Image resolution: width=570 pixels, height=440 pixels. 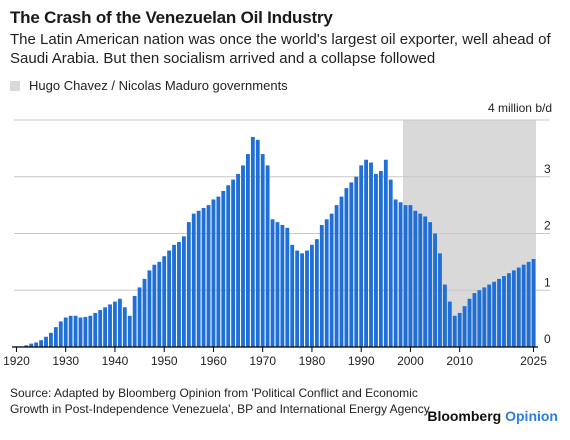 I want to click on legend: Hugo Chavez / Nicolas Maduro governments, so click(x=149, y=85).